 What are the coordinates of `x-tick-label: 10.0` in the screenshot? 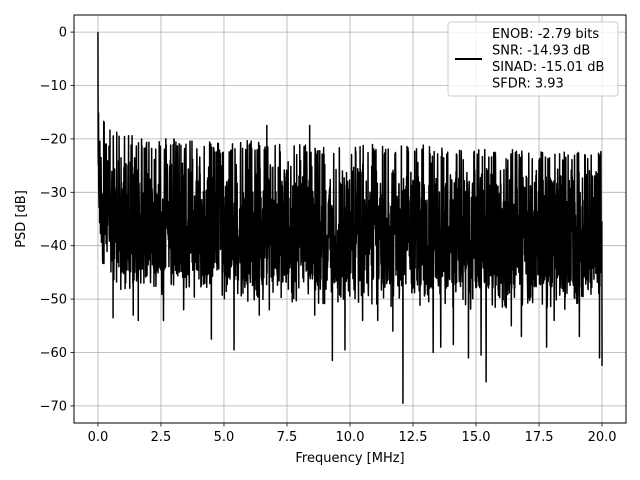 It's located at (350, 437).